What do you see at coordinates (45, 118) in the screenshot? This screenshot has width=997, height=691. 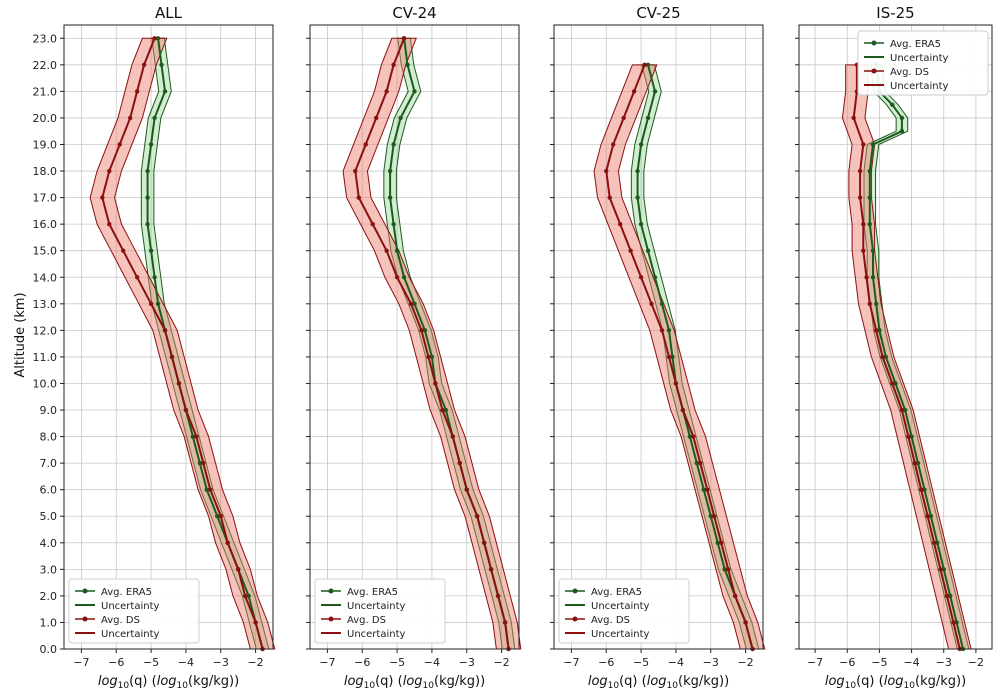 I see `y-tick-label: 20.0` at bounding box center [45, 118].